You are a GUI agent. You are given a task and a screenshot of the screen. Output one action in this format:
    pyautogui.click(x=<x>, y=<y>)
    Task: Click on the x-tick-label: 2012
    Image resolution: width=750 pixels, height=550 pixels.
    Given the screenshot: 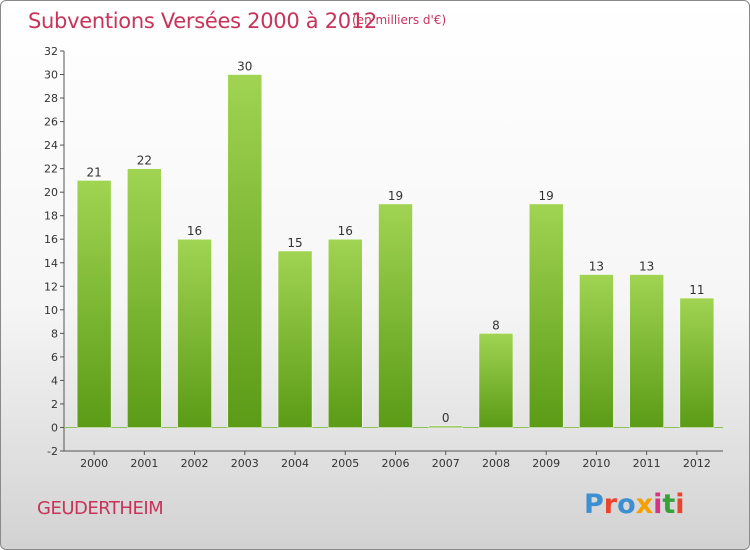 What is the action you would take?
    pyautogui.click(x=697, y=463)
    